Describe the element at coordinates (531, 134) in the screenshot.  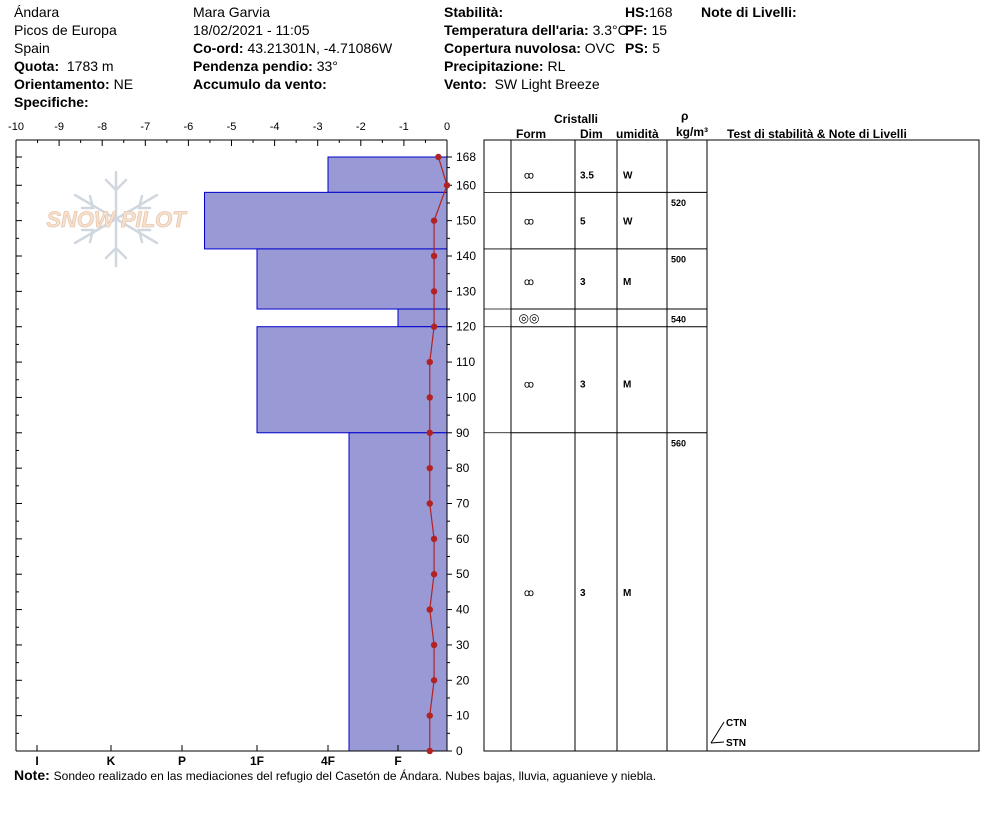
I see `form-header: Form` at that location.